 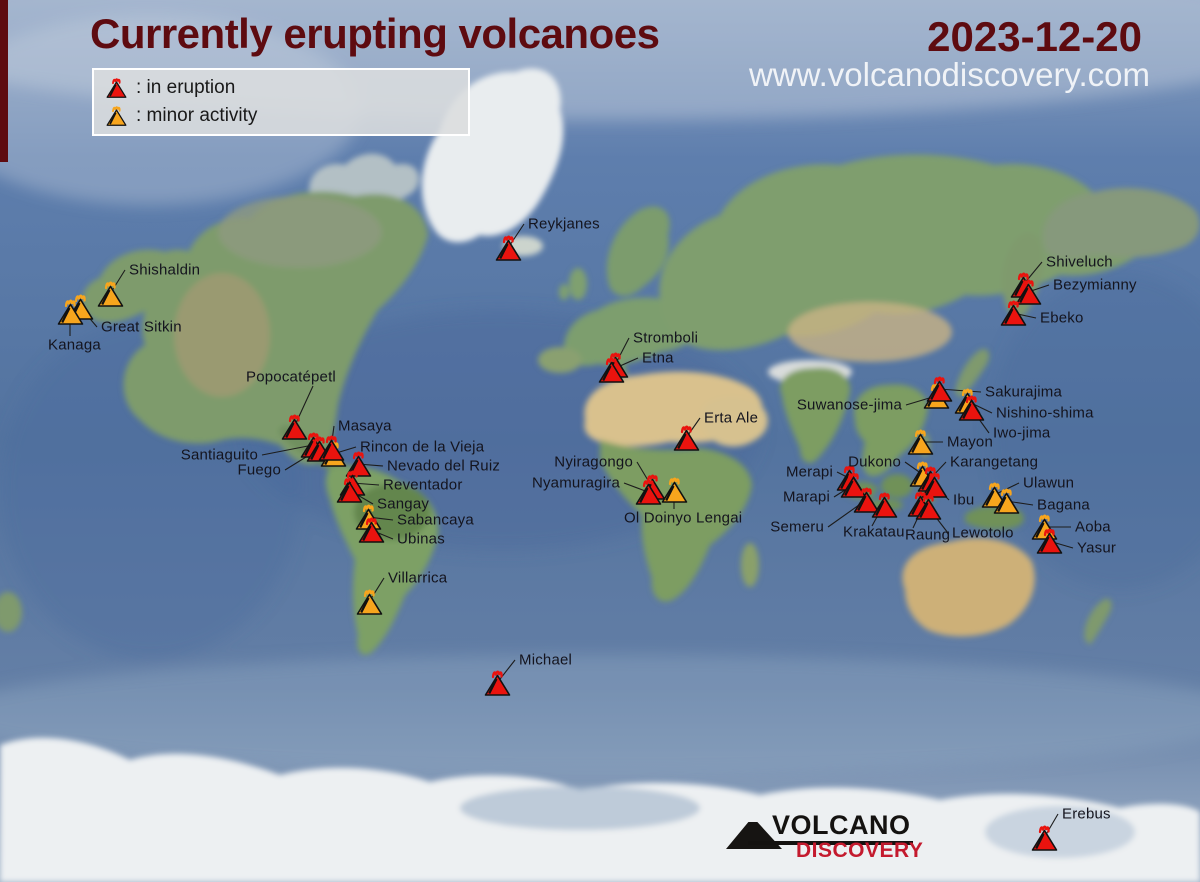 I want to click on volcano-marker-popocat-petl, so click(x=294, y=426).